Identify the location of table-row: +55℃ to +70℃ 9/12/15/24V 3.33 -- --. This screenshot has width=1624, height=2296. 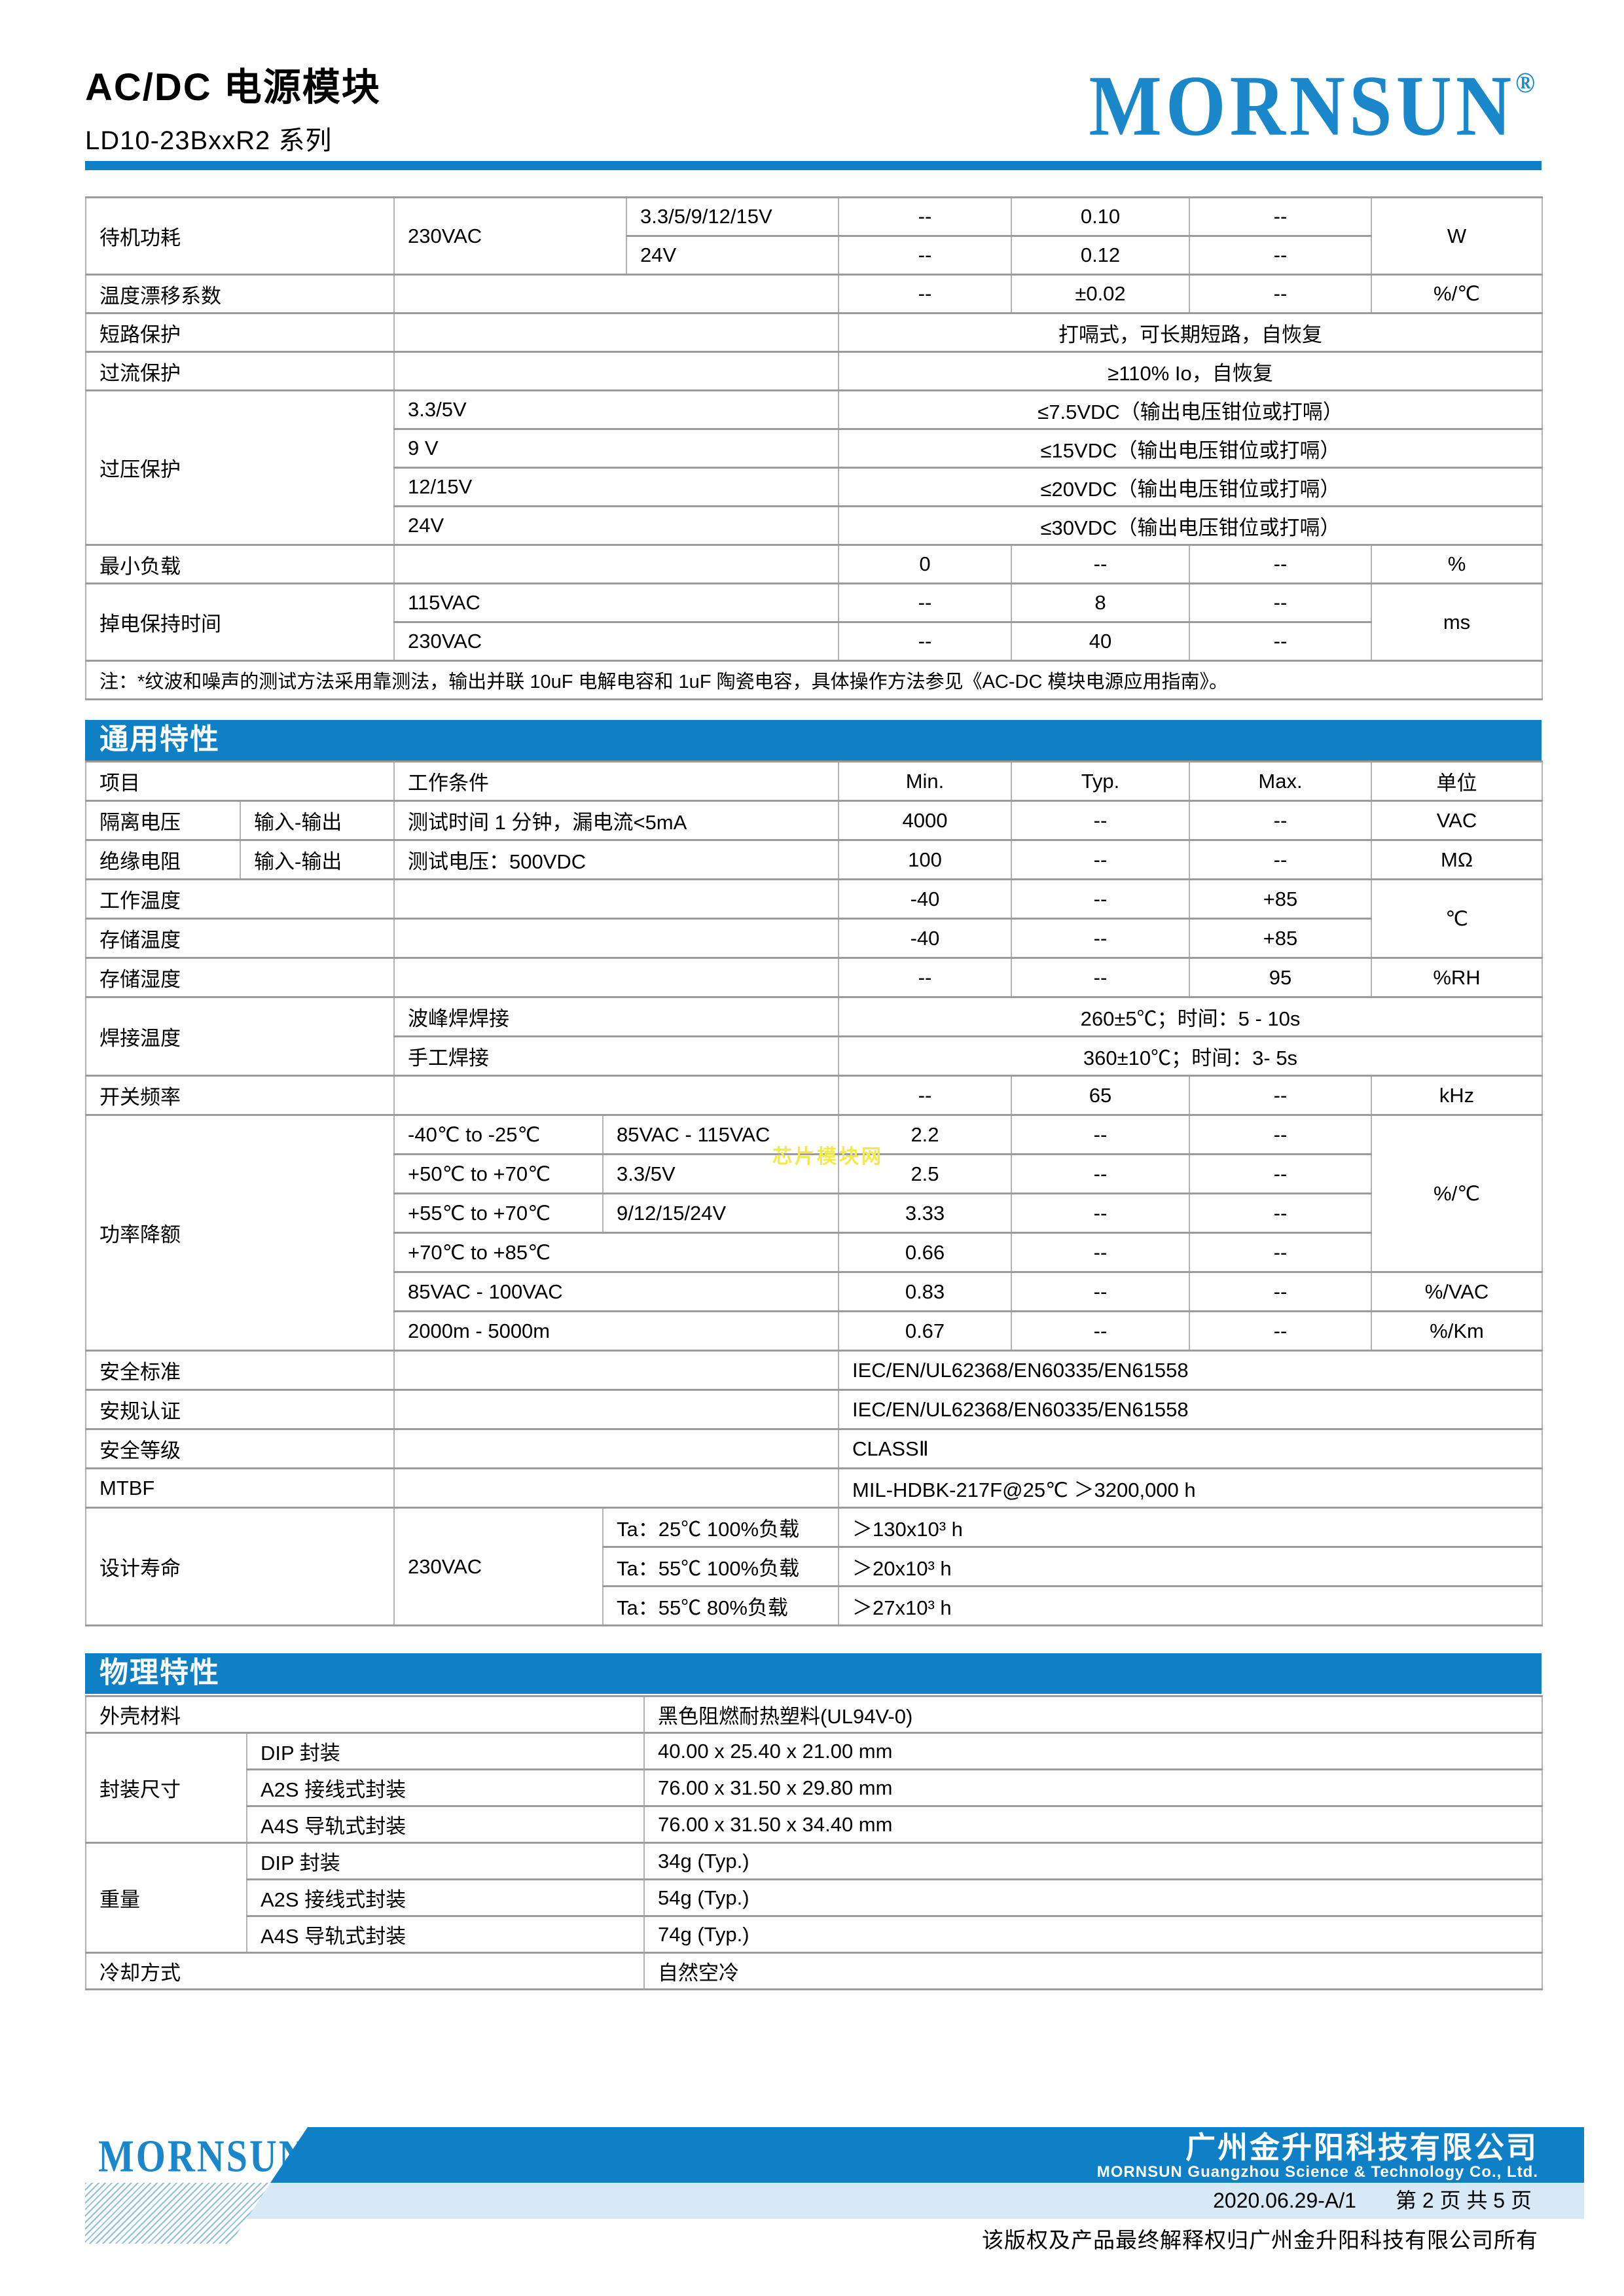
(814, 1213).